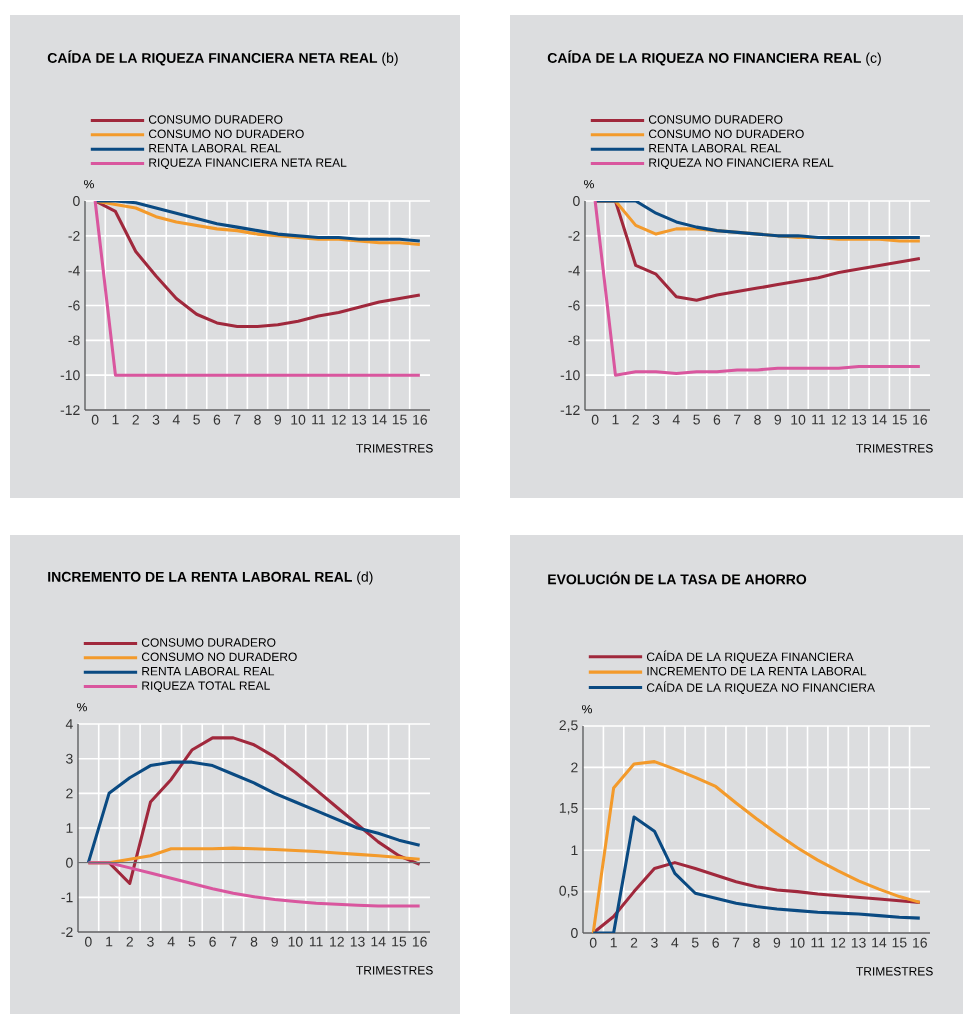 The width and height of the screenshot is (963, 1014). I want to click on y-tick-label: 0,5, so click(568, 891).